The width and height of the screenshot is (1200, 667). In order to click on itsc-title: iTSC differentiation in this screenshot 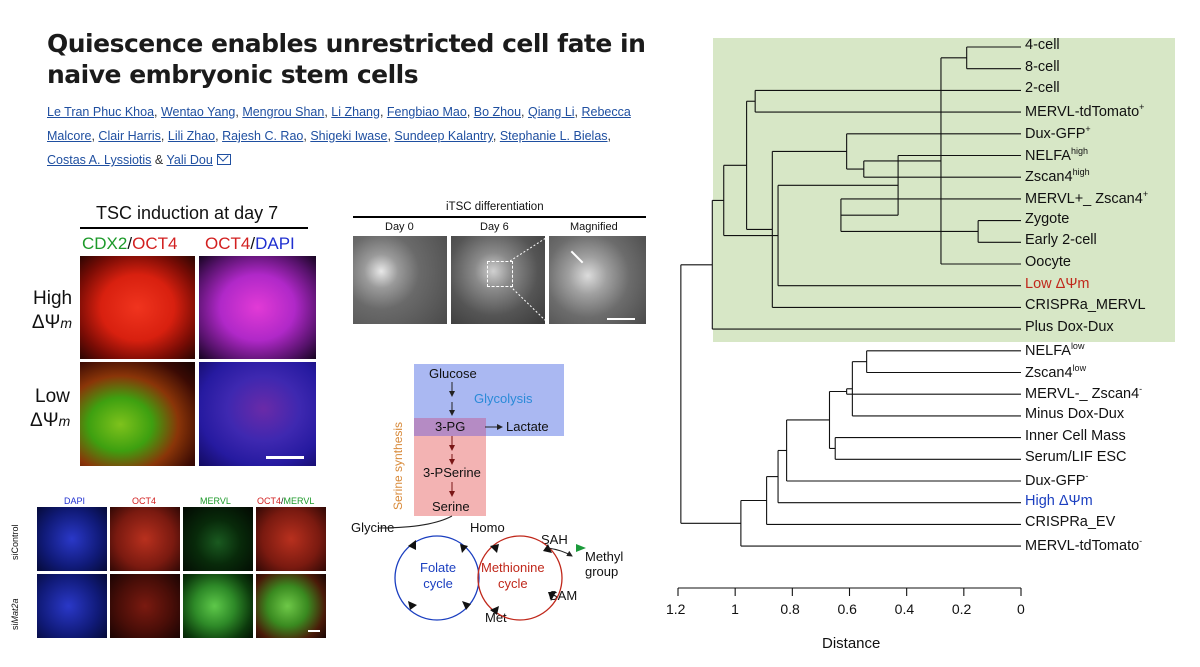, I will do `click(495, 207)`.